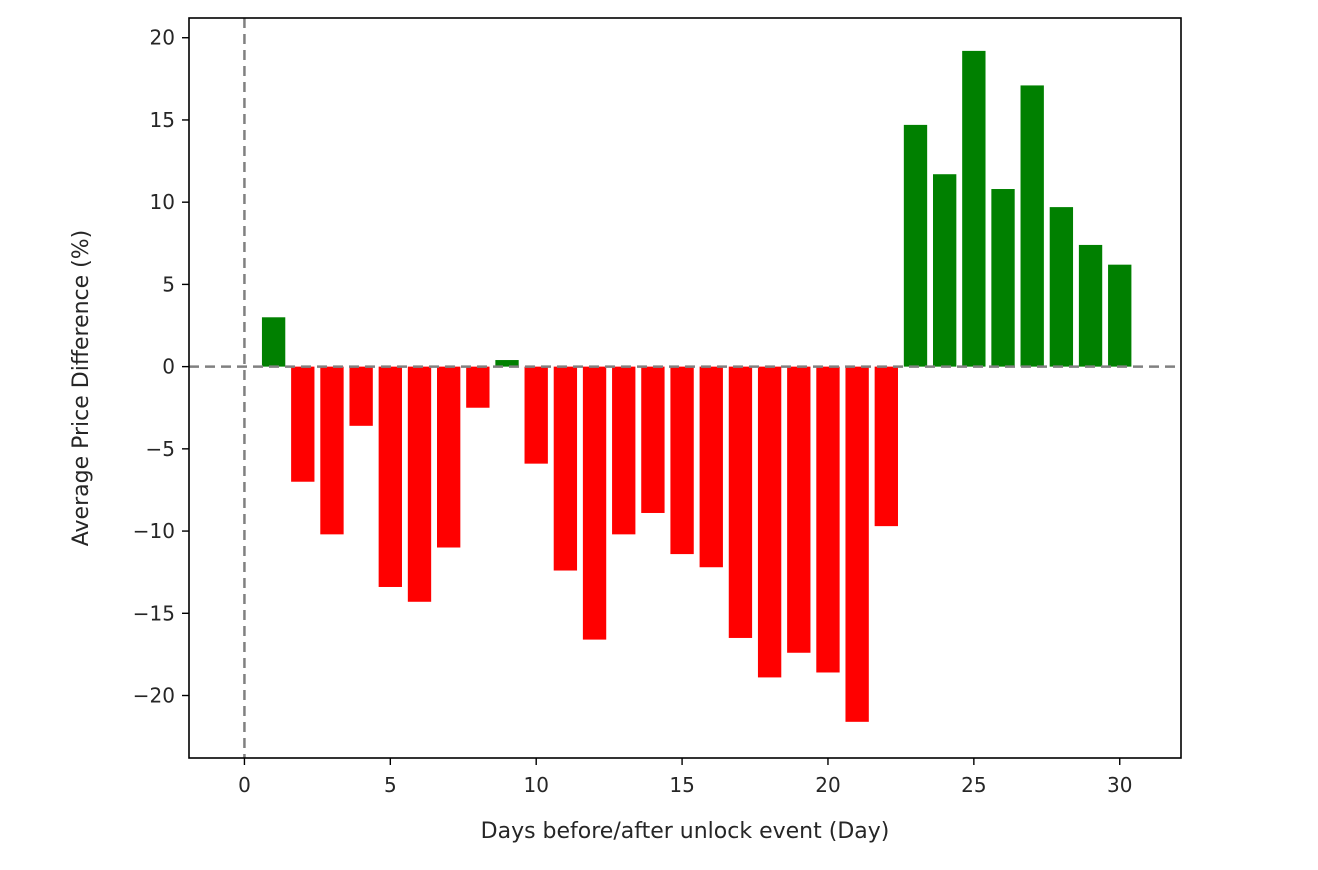 This screenshot has width=1318, height=870. I want to click on x-tick-label: 25, so click(973, 785).